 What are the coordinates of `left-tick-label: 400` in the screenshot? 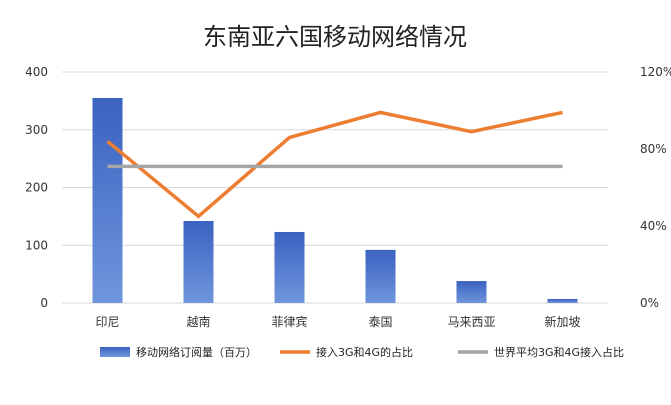 It's located at (36, 72).